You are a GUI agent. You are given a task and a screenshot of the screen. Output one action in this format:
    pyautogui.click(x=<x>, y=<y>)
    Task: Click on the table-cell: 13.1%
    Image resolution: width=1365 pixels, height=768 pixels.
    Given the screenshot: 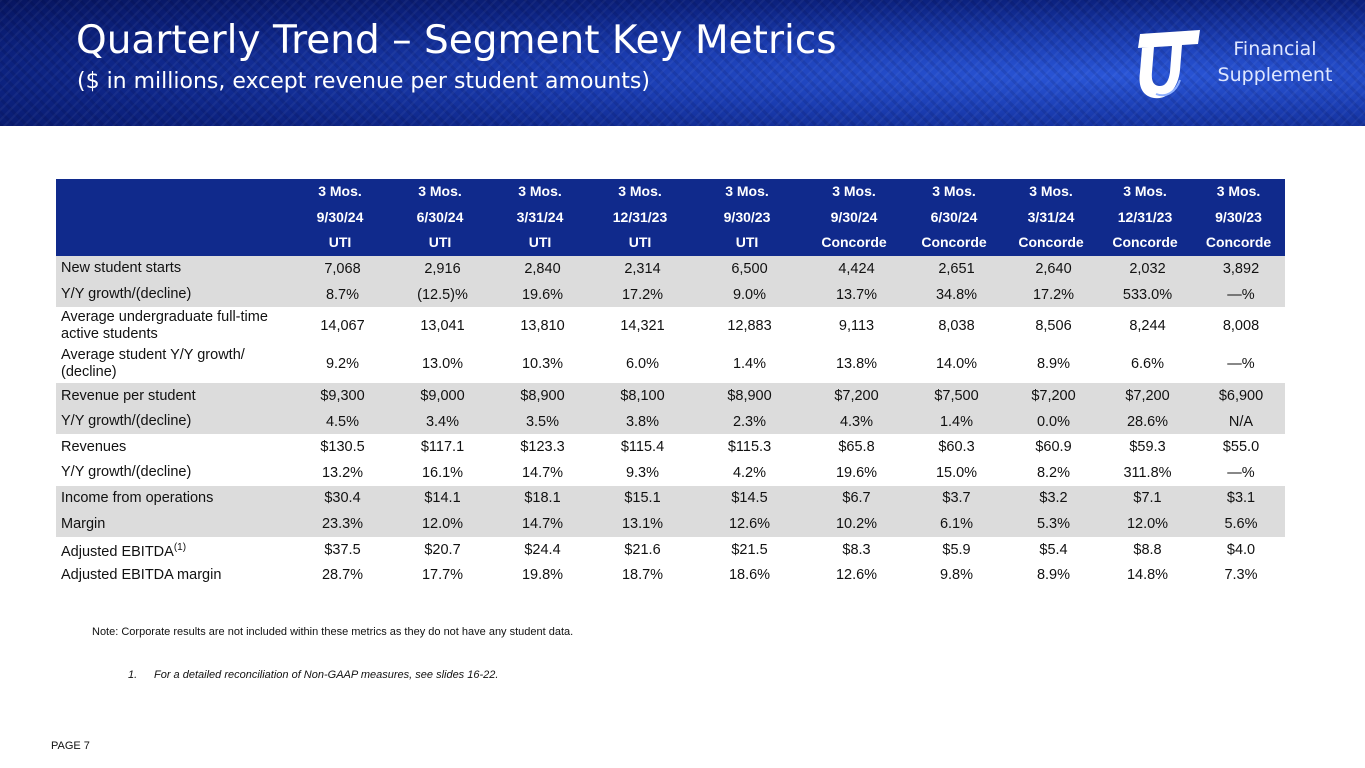 What is the action you would take?
    pyautogui.click(x=640, y=524)
    